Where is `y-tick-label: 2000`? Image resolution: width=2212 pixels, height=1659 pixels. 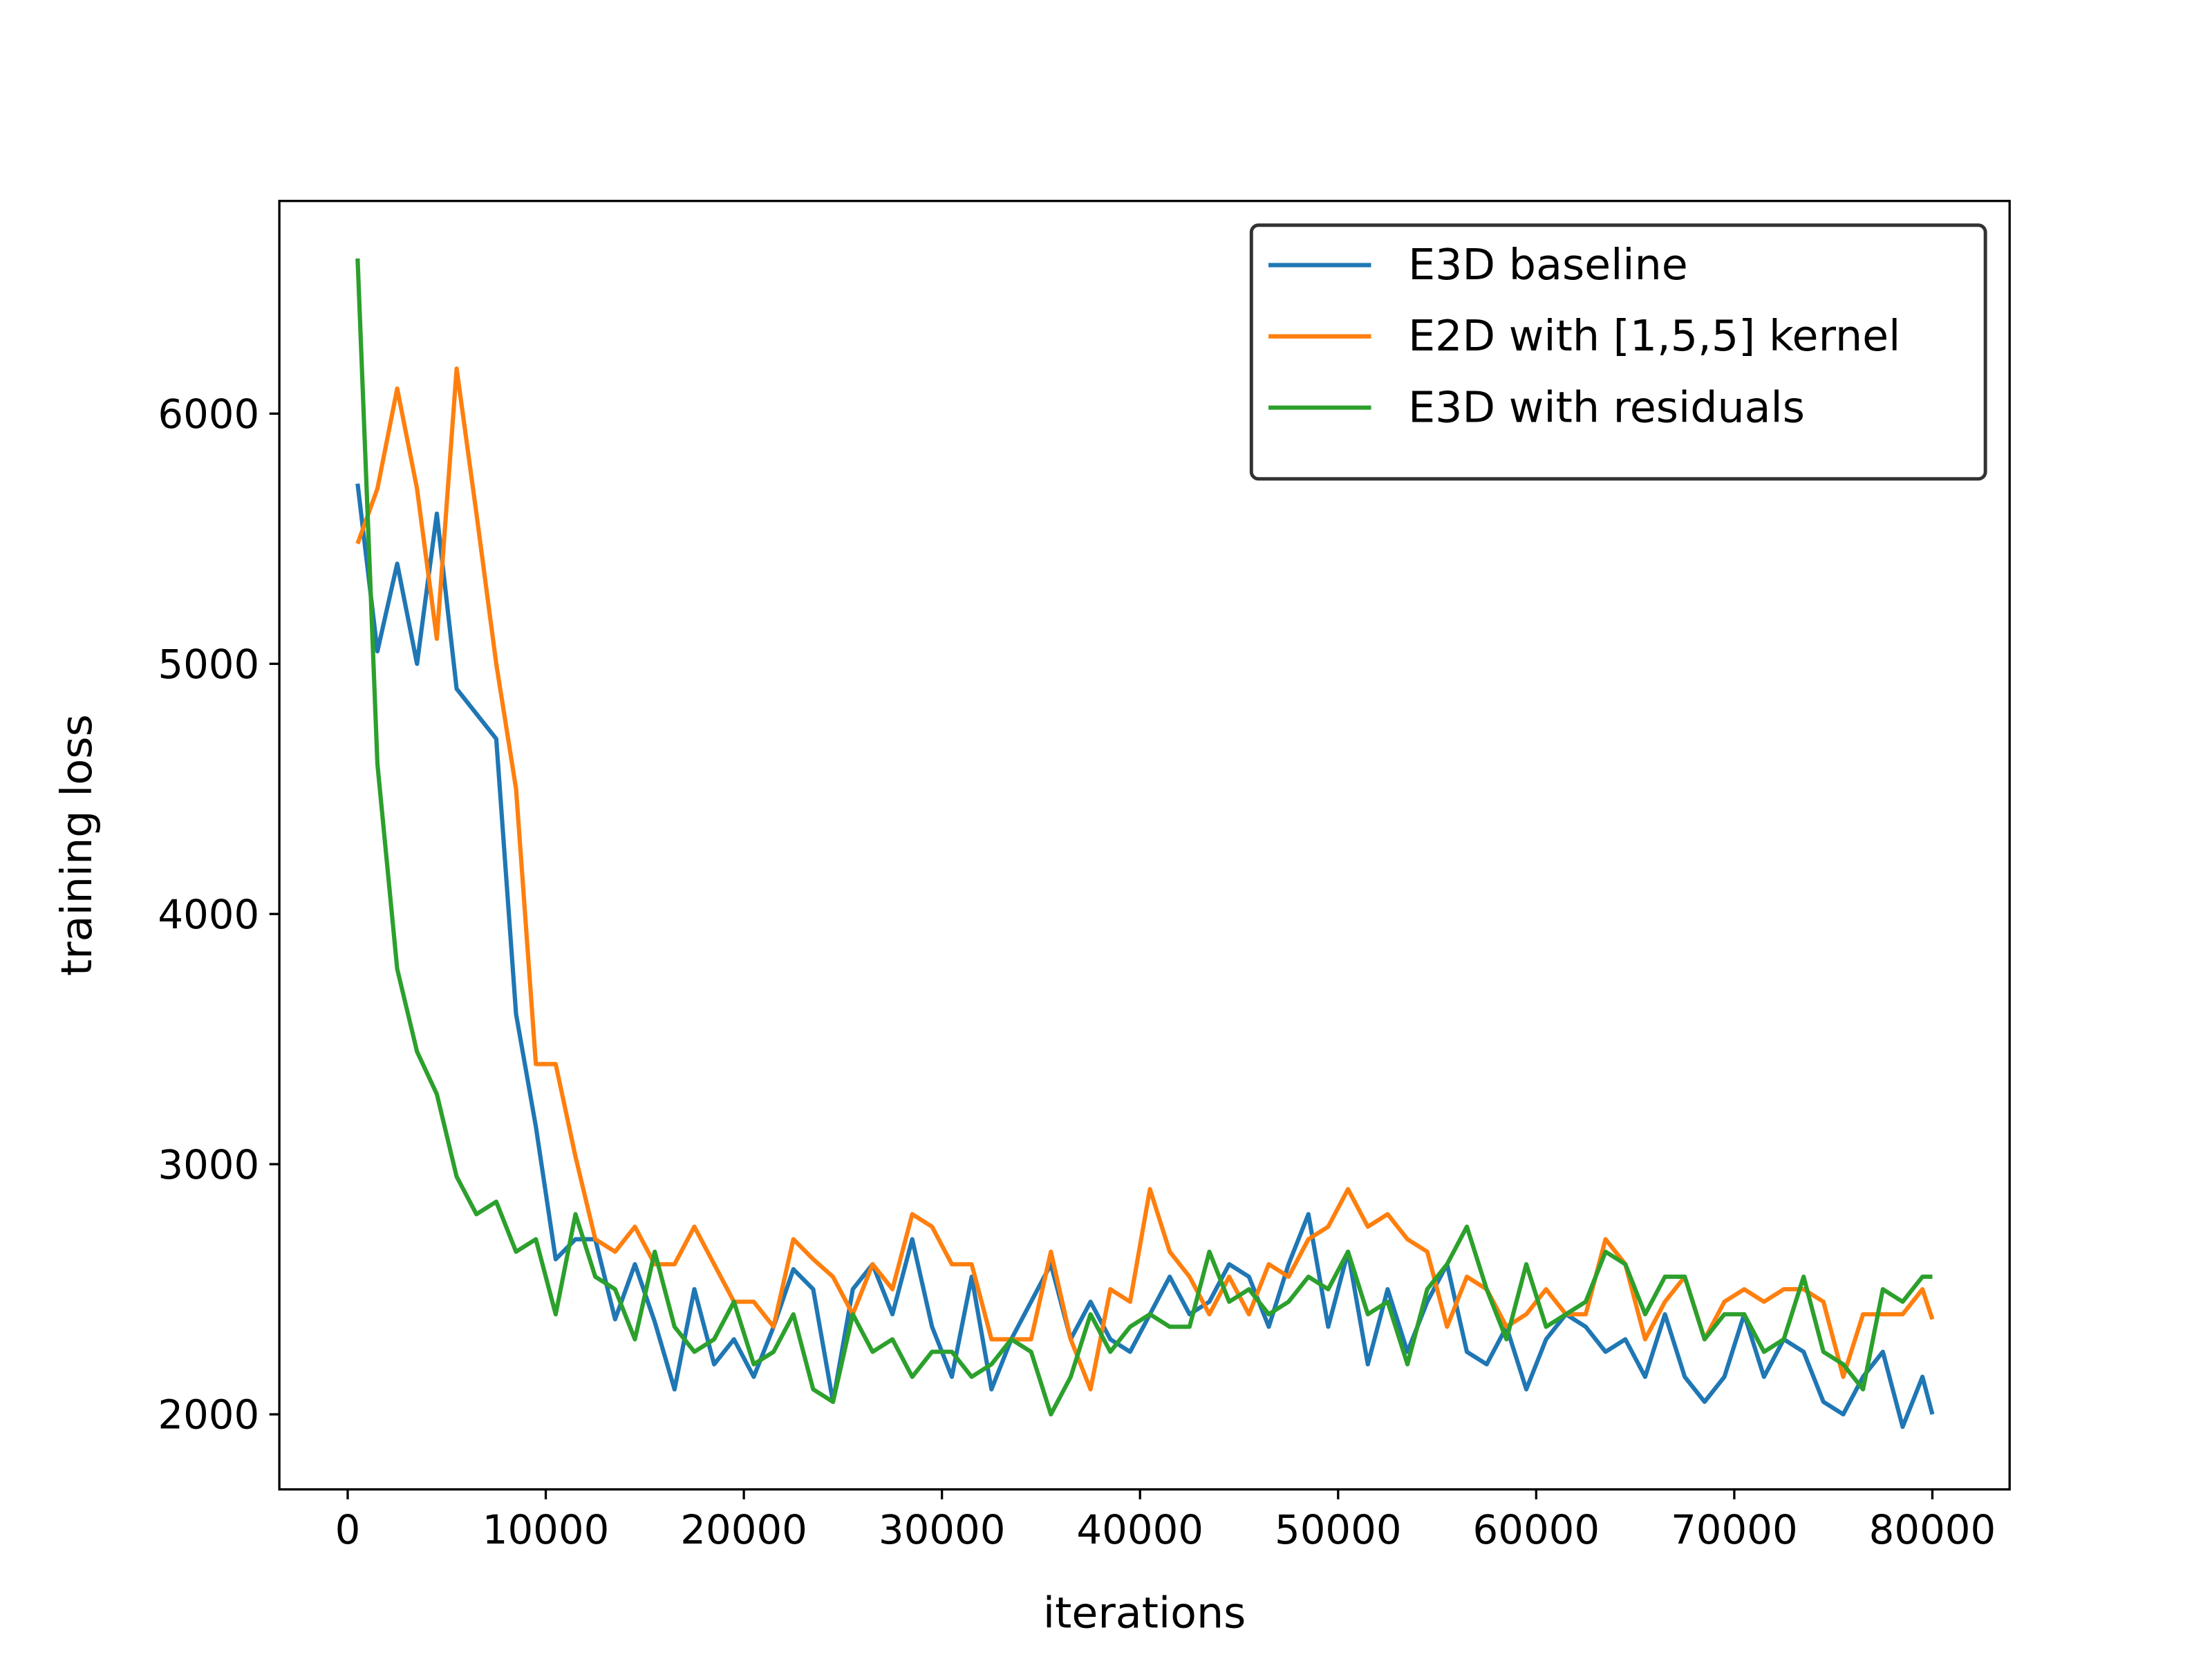 y-tick-label: 2000 is located at coordinates (208, 1414).